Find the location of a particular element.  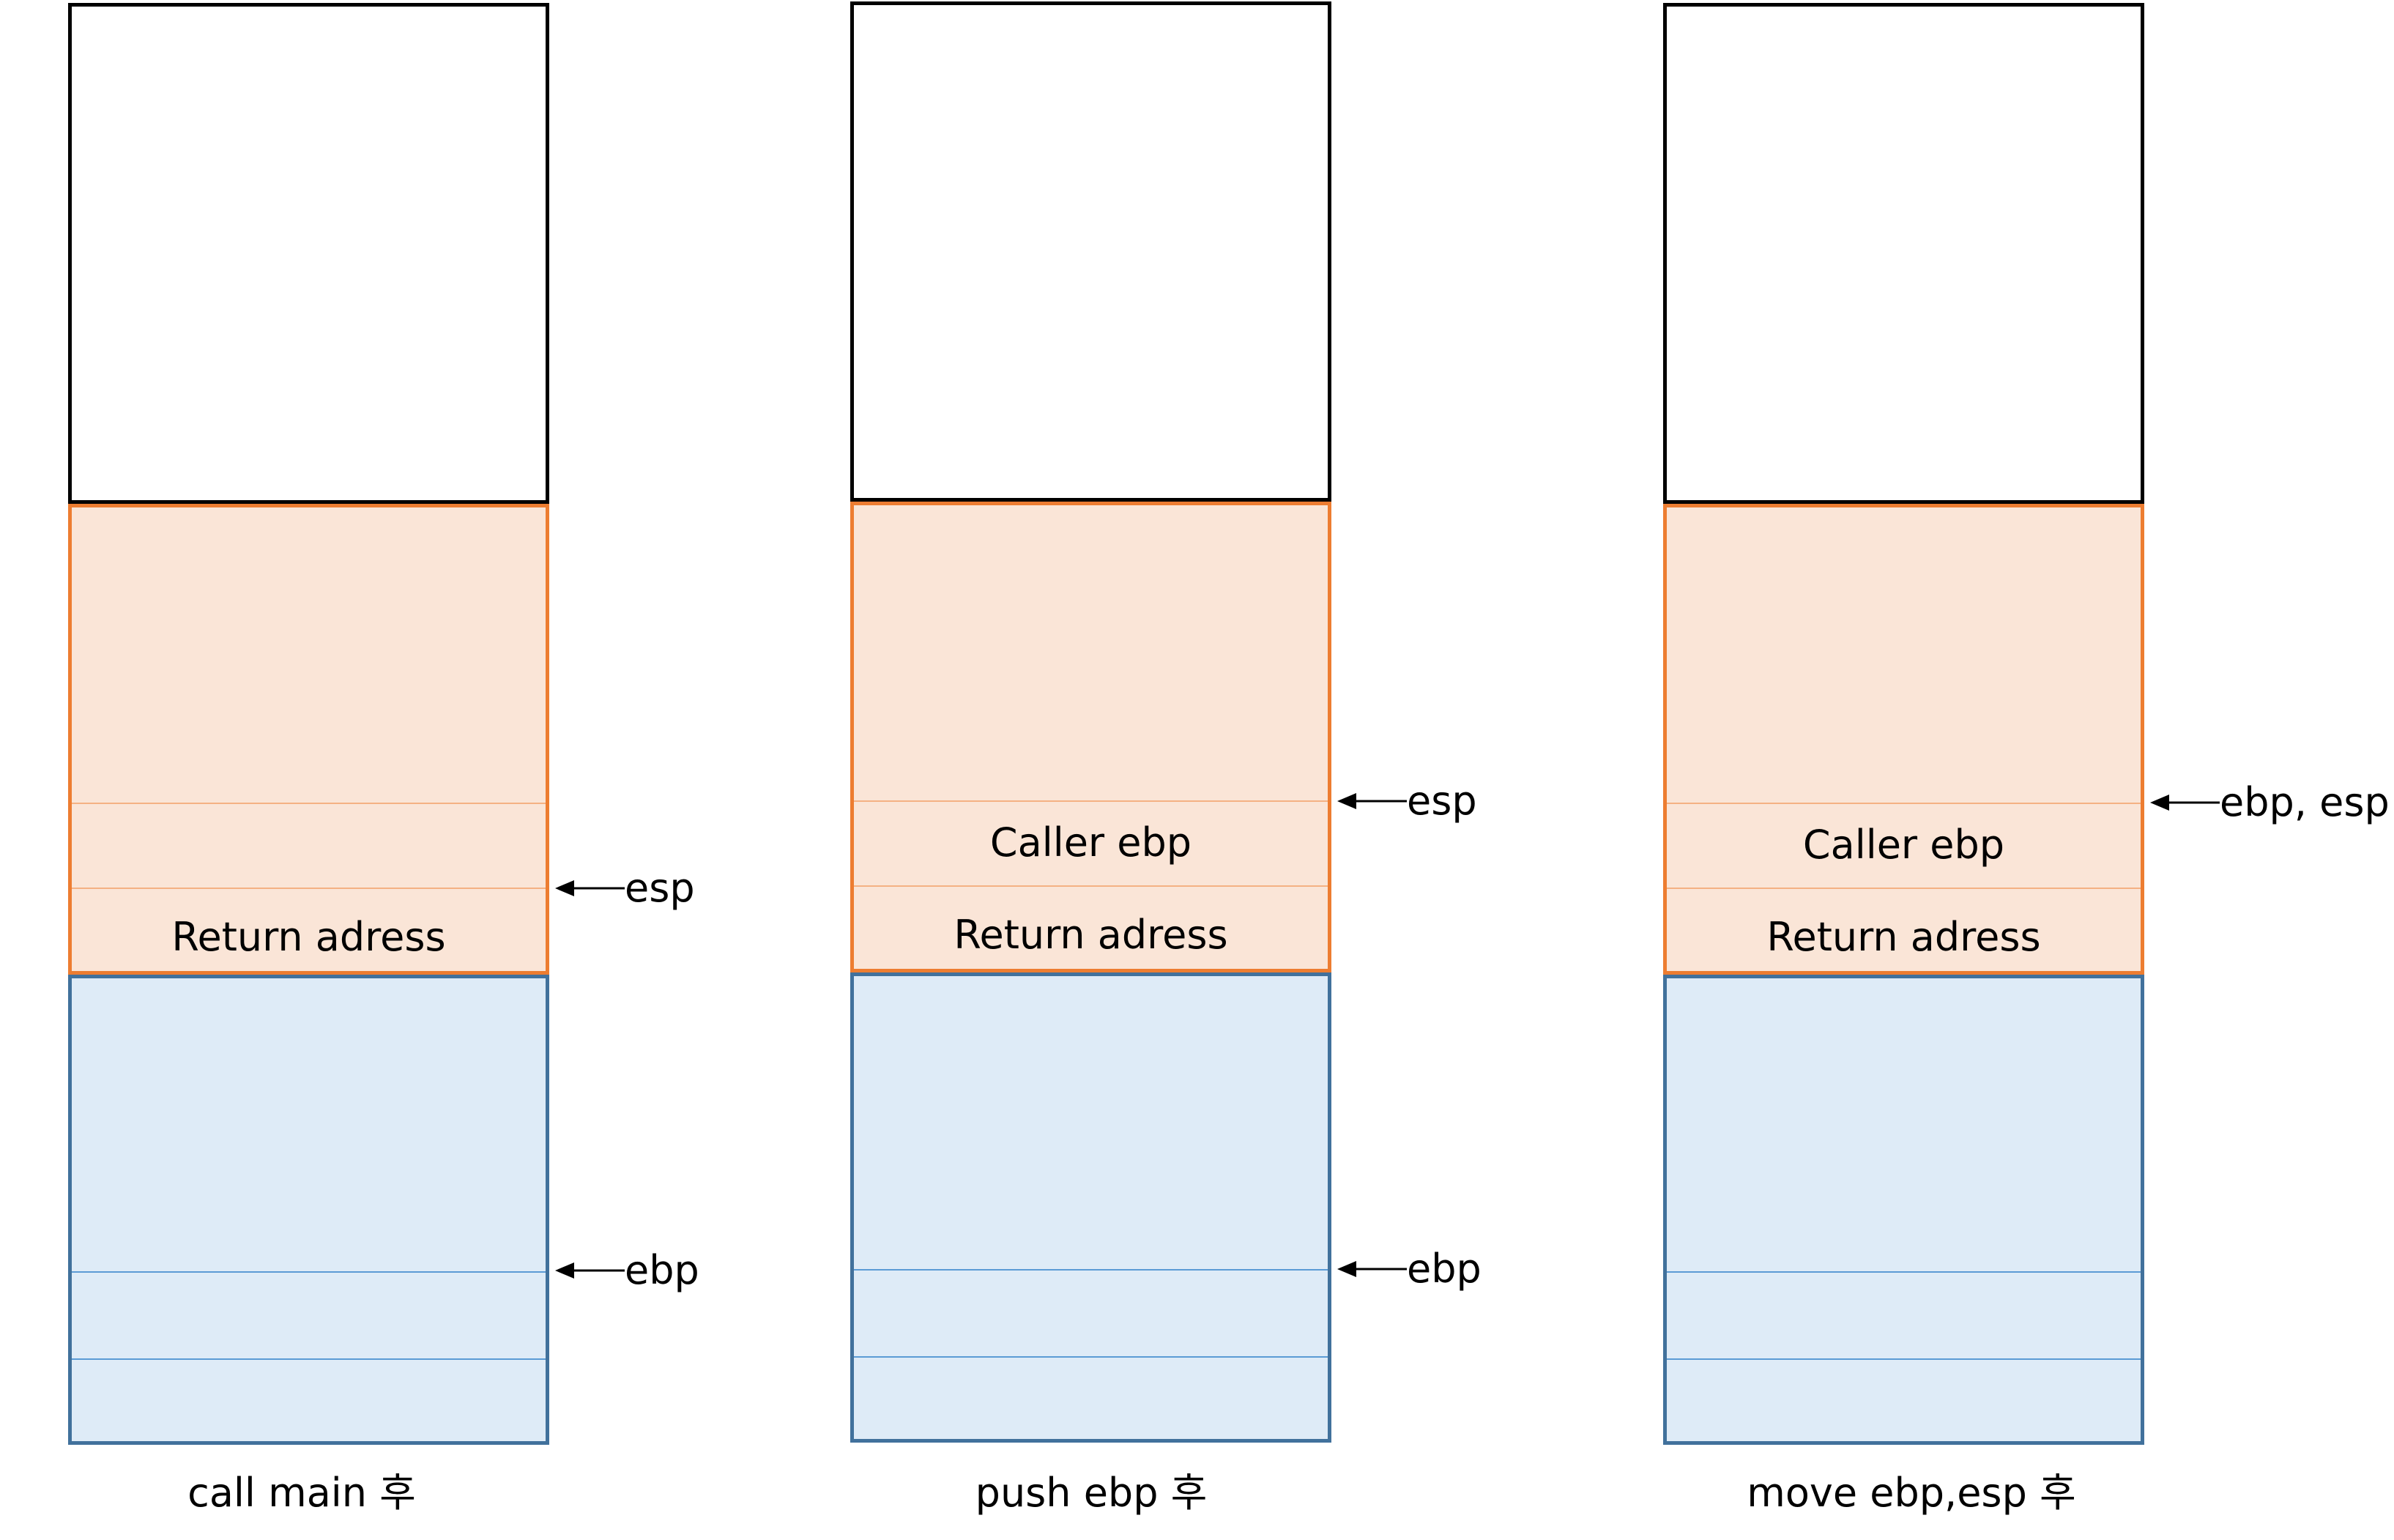

stack-caption: call main 후 is located at coordinates (301, 1493).